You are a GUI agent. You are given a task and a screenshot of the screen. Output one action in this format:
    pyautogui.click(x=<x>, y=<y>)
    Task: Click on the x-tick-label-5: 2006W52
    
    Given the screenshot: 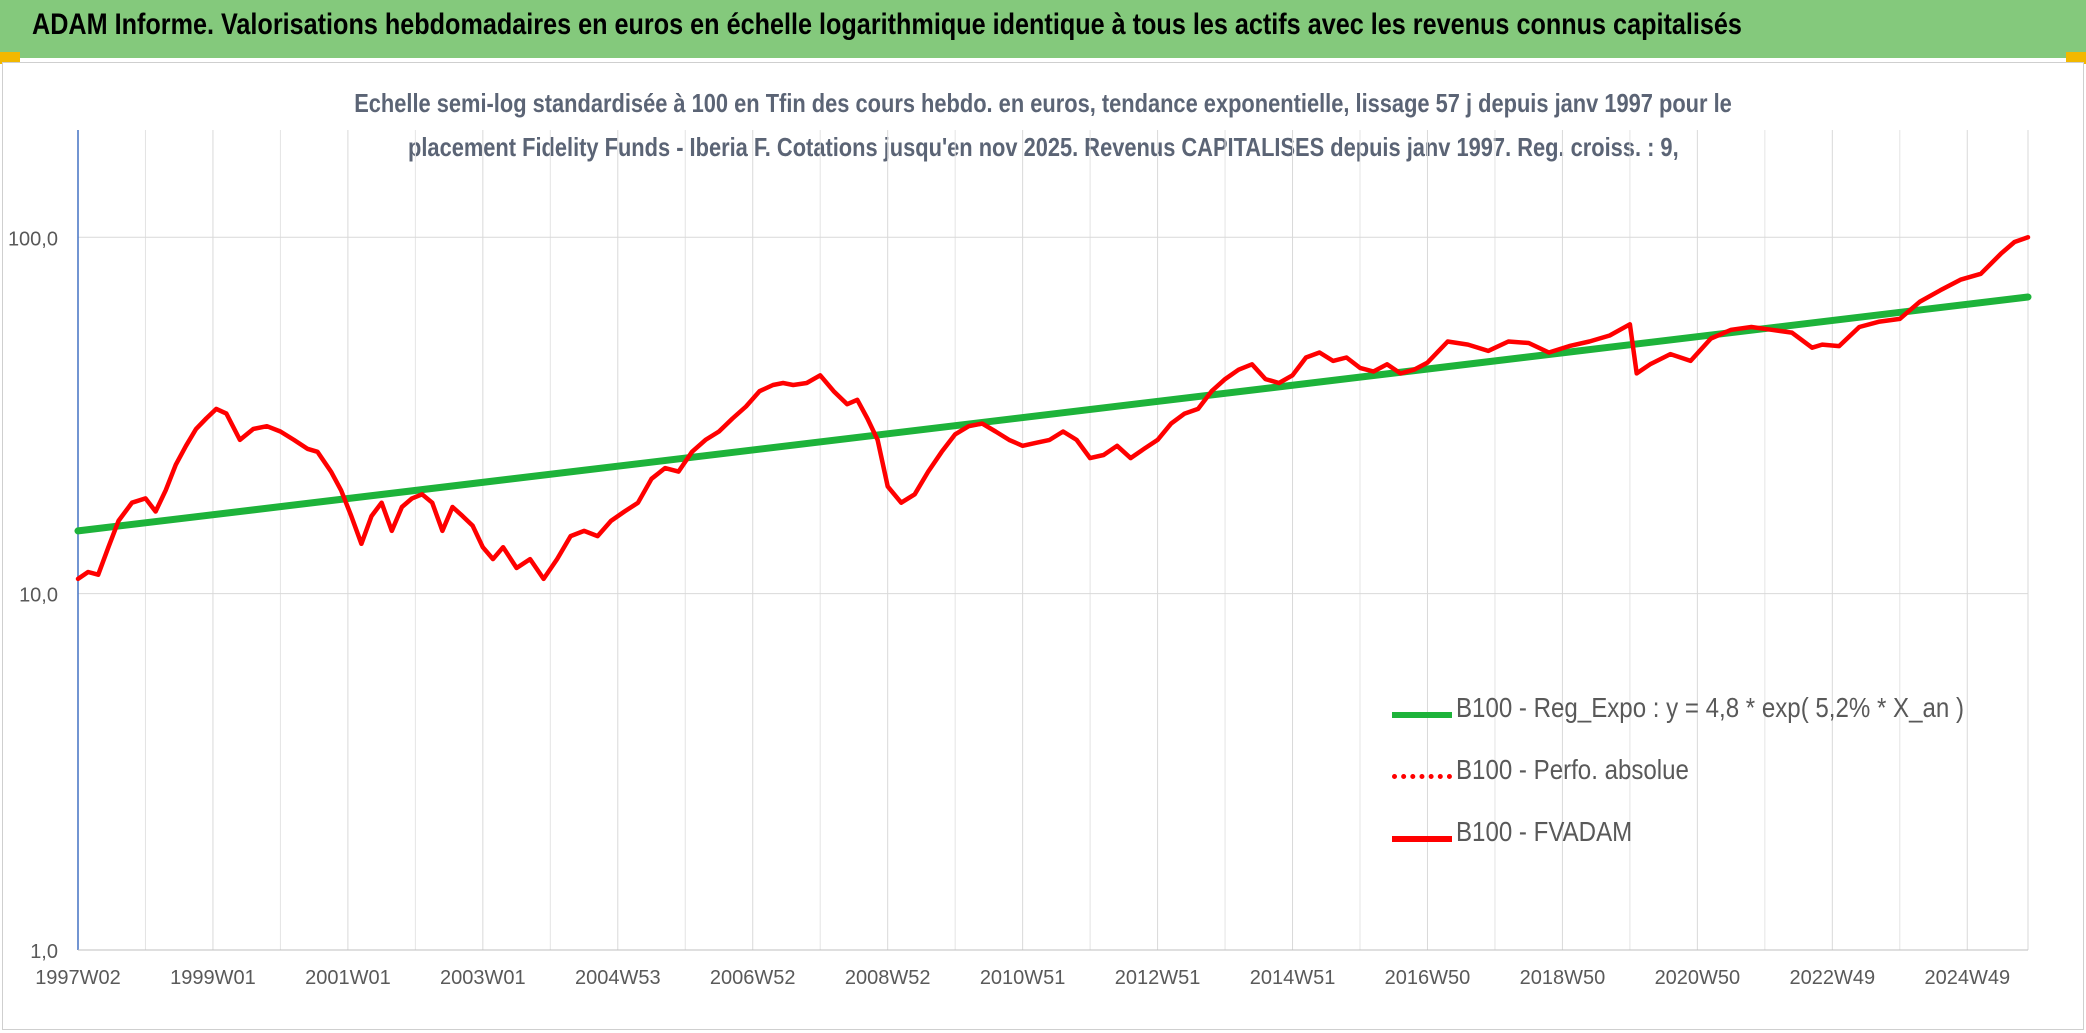 What is the action you would take?
    pyautogui.click(x=753, y=978)
    